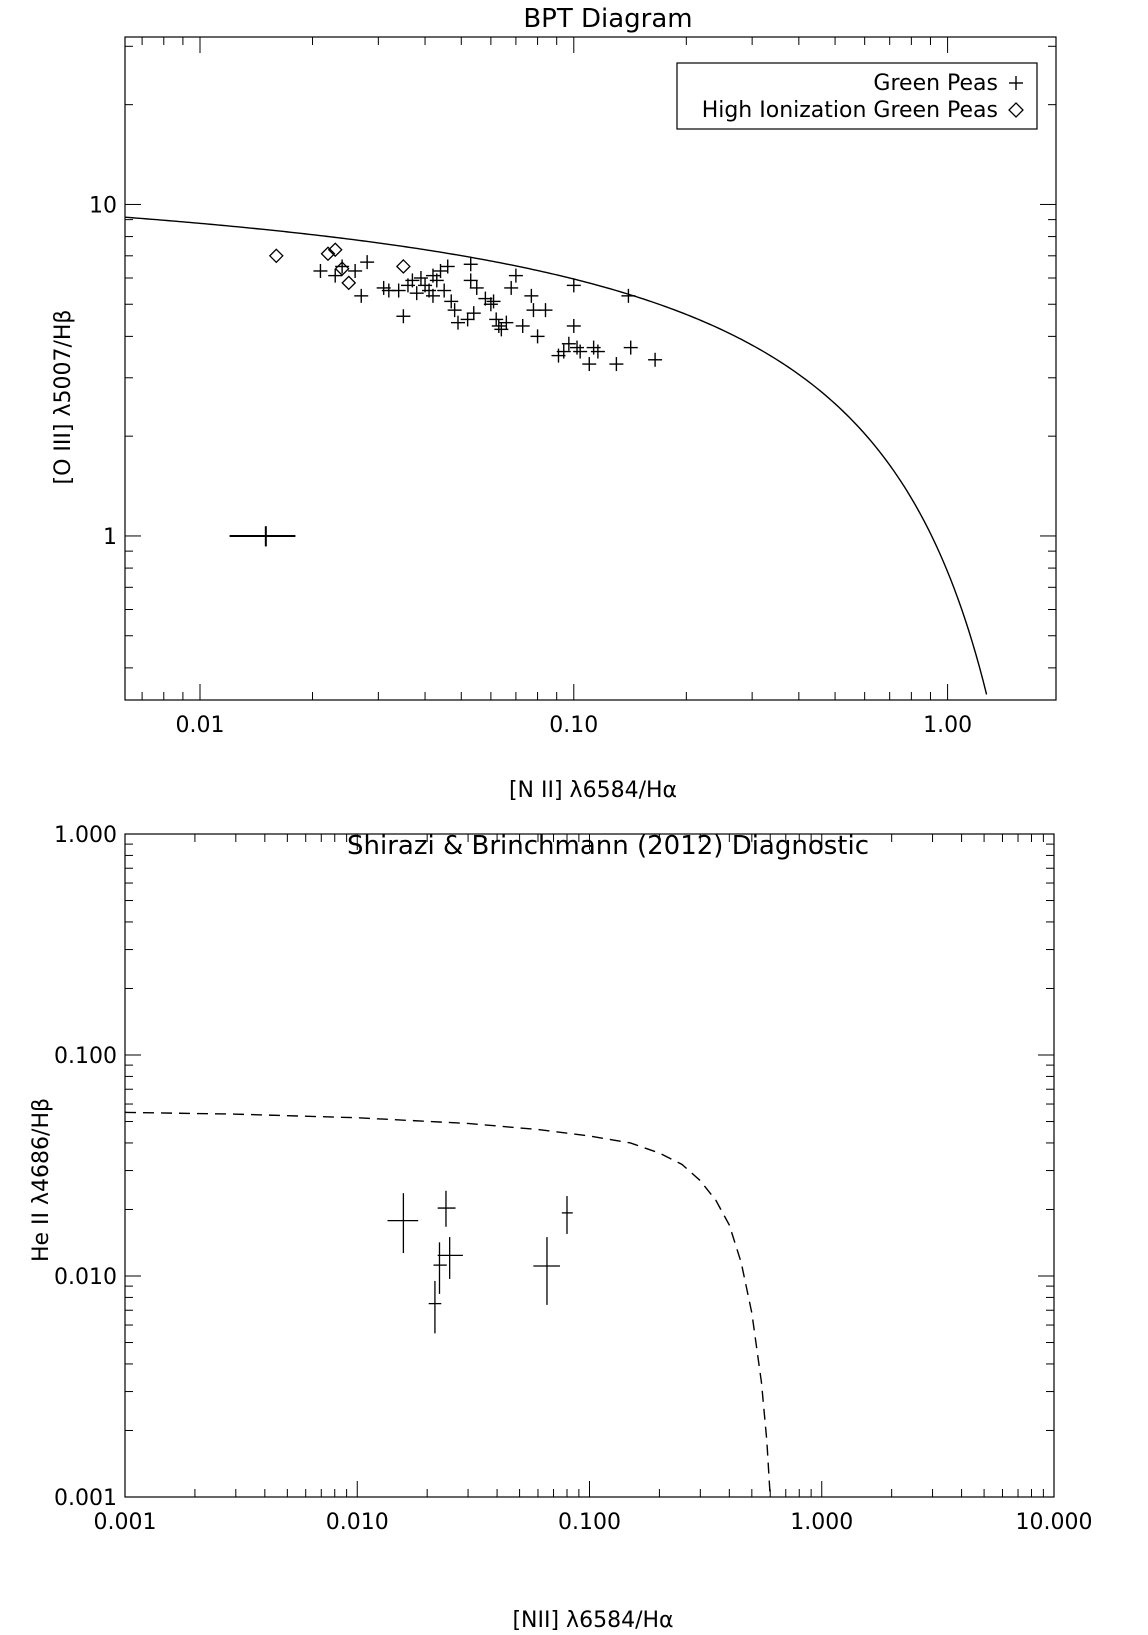 The image size is (1148, 1635). I want to click on x-tick-label: 0.01, so click(200, 725).